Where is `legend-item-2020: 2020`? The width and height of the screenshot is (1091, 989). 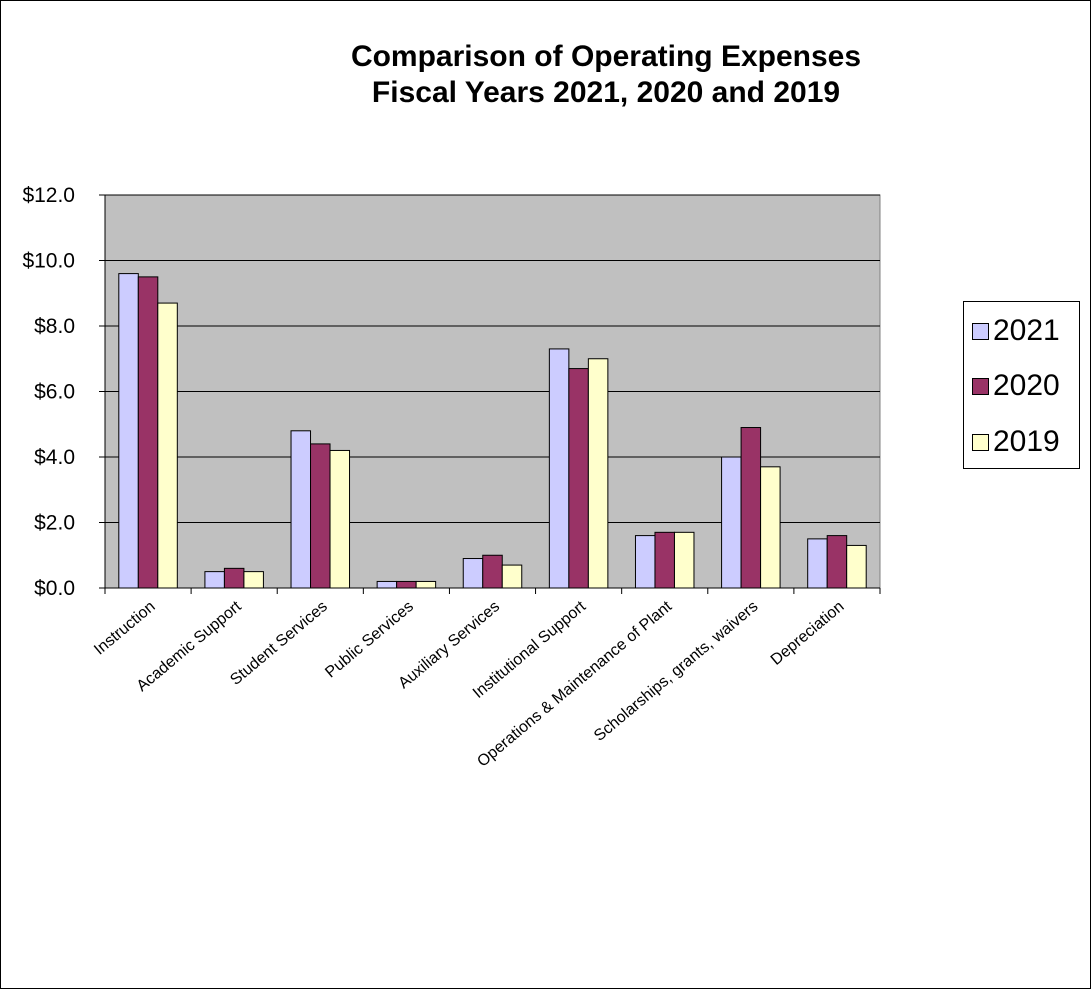 legend-item-2020: 2020 is located at coordinates (1016, 386).